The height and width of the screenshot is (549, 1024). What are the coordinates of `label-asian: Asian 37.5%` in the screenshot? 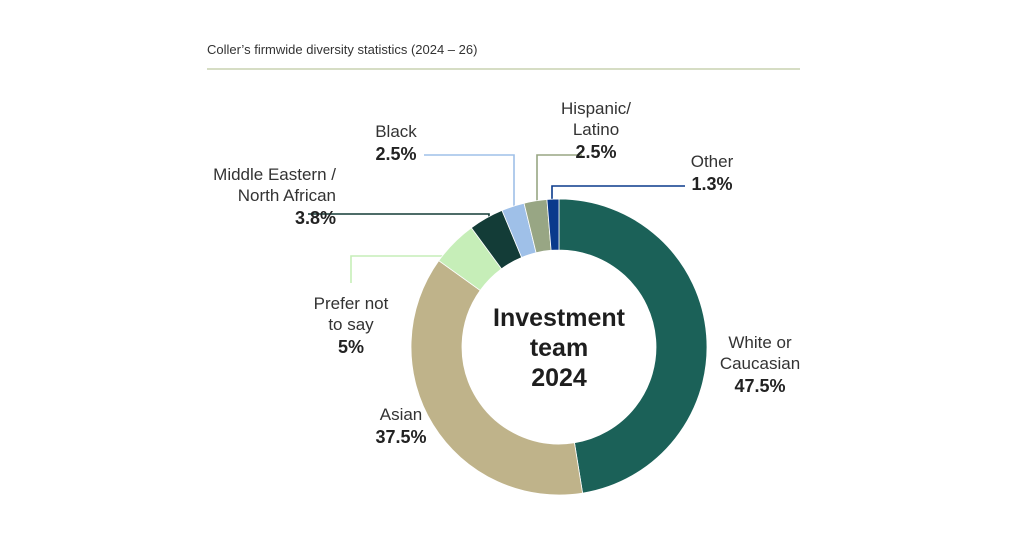 It's located at (400, 426).